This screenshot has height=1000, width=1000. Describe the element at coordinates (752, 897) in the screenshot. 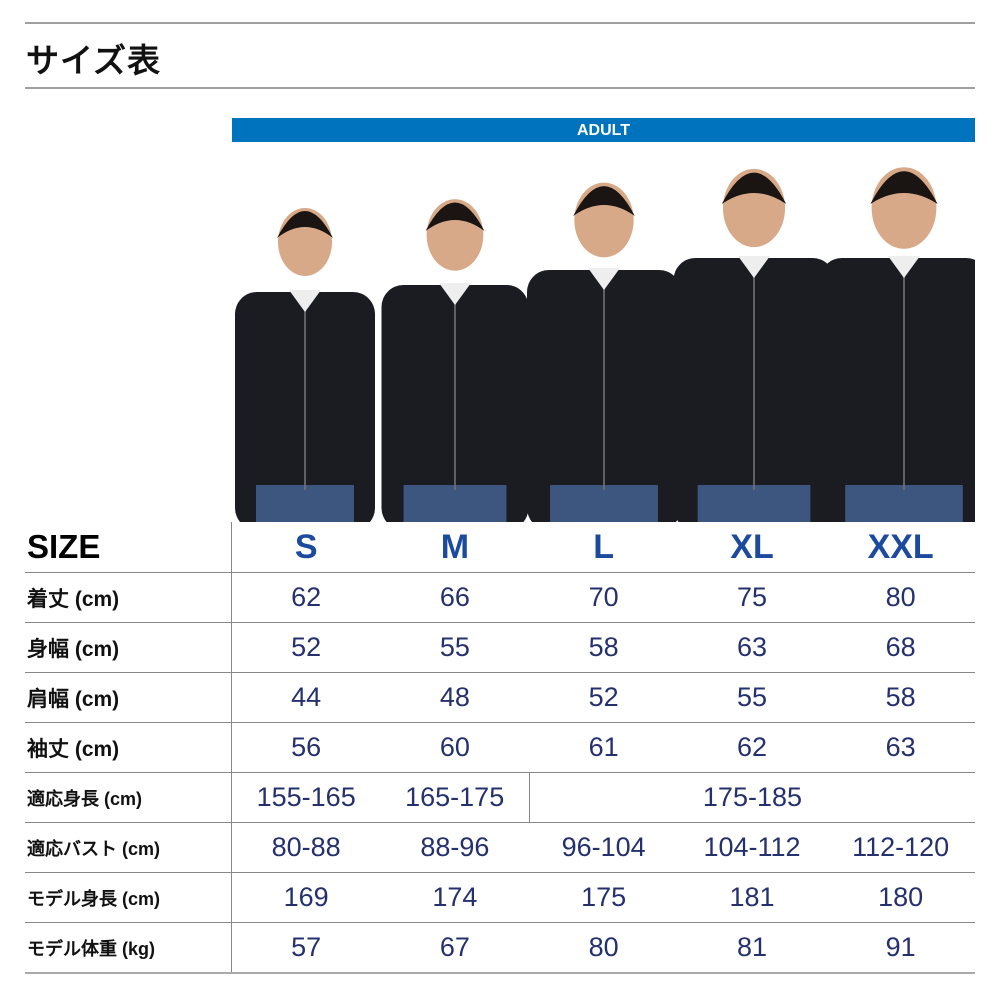

I see `cell: 181` at that location.